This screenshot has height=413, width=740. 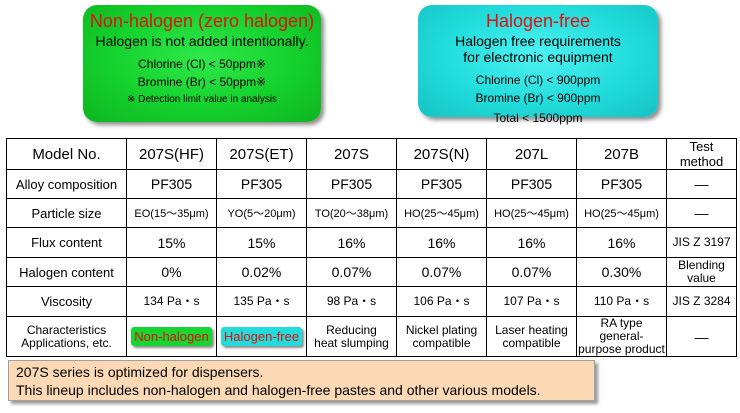 I want to click on table-cell: 0%, so click(x=171, y=272).